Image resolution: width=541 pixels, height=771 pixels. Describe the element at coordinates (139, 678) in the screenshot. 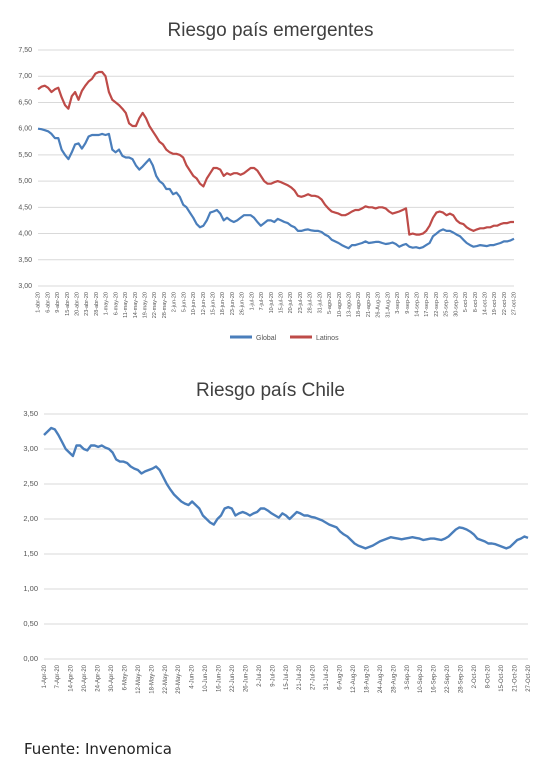

I see `x-tick-label: 12-May-20` at that location.